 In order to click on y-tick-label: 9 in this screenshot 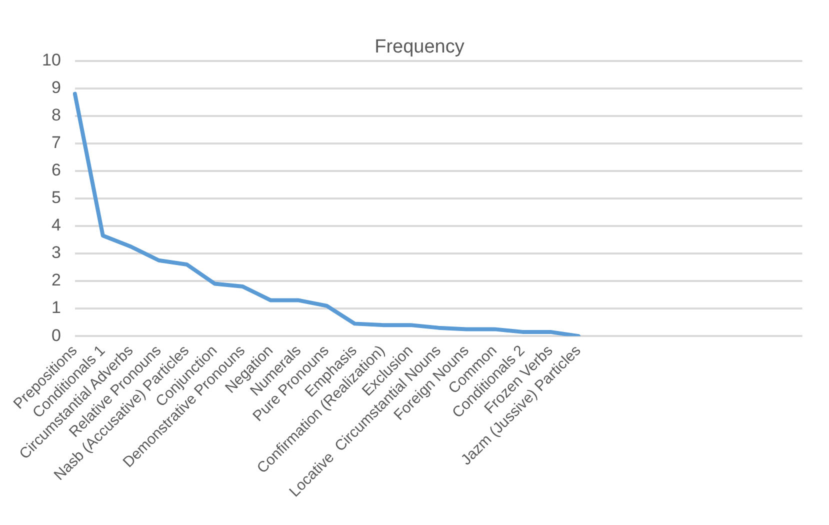, I will do `click(56, 88)`.